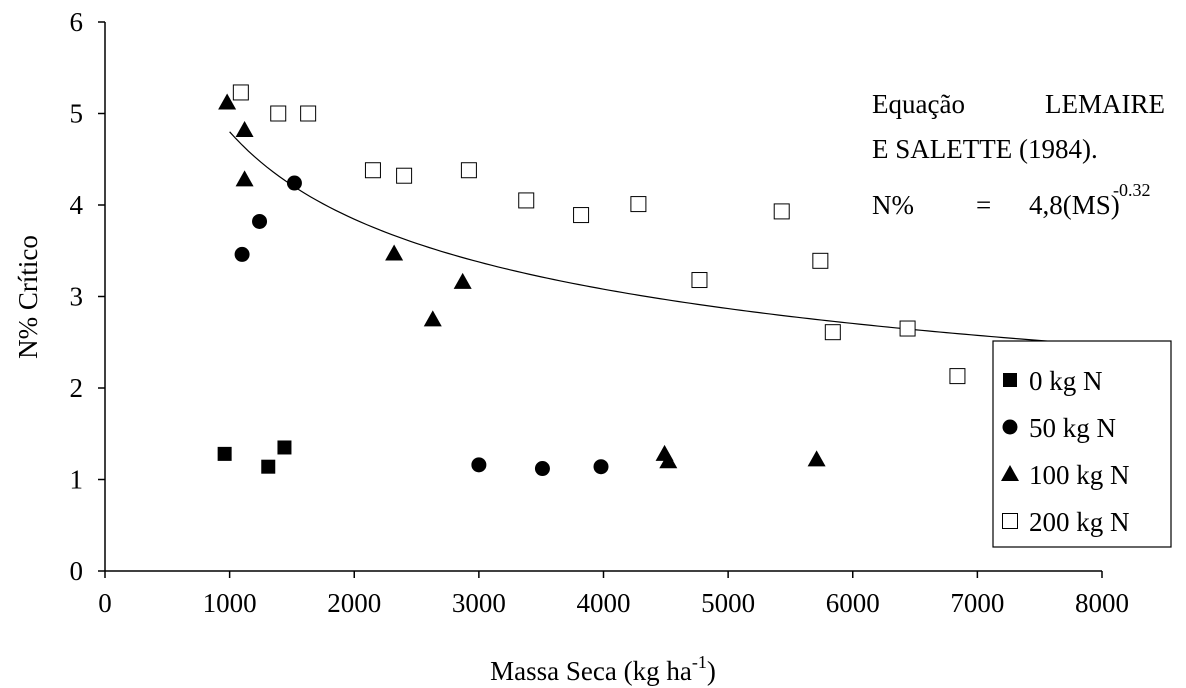 This screenshot has height=688, width=1186. Describe the element at coordinates (77, 571) in the screenshot. I see `y-tick-label: 0` at that location.